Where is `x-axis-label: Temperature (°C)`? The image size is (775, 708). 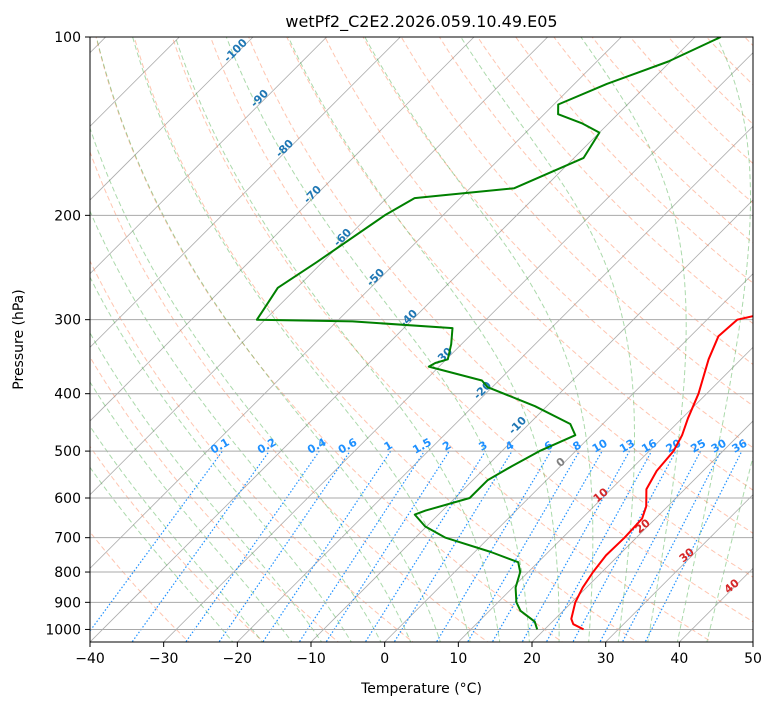
x-axis-label: Temperature (°C) is located at coordinates (421, 689).